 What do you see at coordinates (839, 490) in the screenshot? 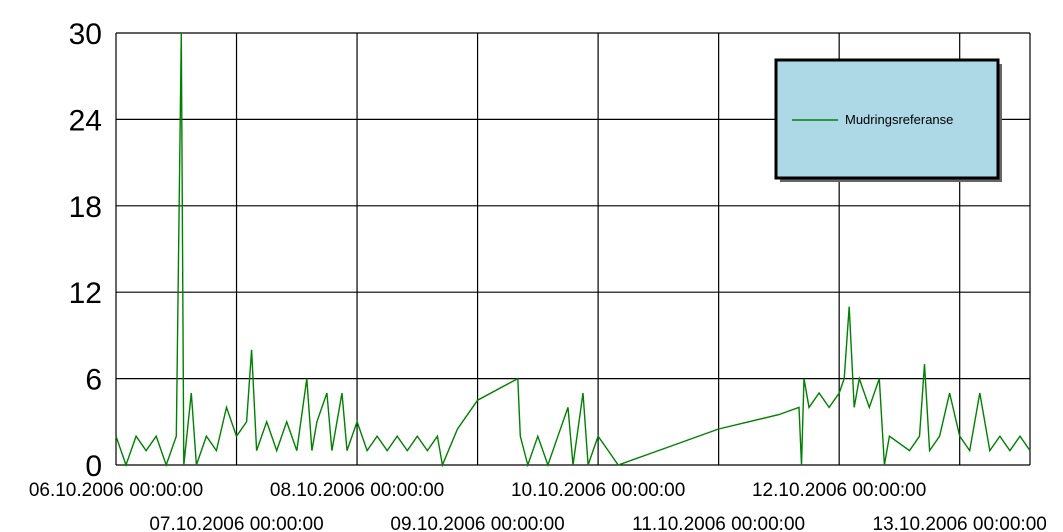
I see `x-tick-label: 12.10.2006 00:00:00` at bounding box center [839, 490].